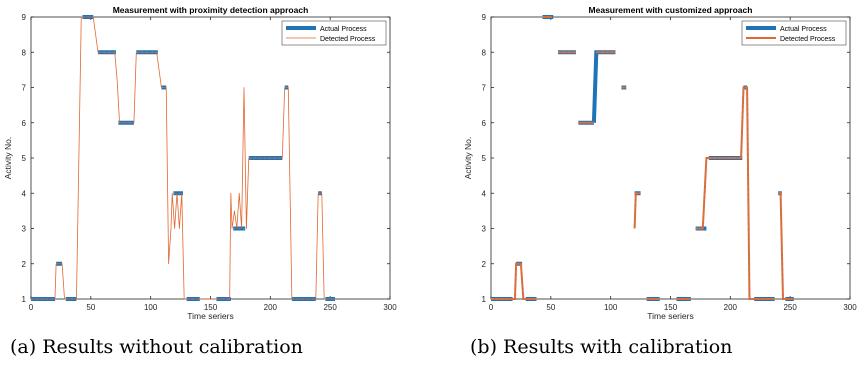 This screenshot has height=383, width=857. I want to click on chart-title: Measurement with customized approach, so click(671, 10).